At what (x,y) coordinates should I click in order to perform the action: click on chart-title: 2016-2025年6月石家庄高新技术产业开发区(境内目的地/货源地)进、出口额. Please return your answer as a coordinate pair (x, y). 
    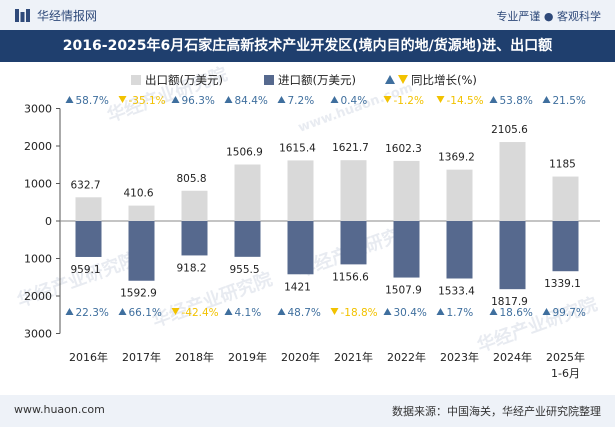
    Looking at the image, I should click on (307, 46).